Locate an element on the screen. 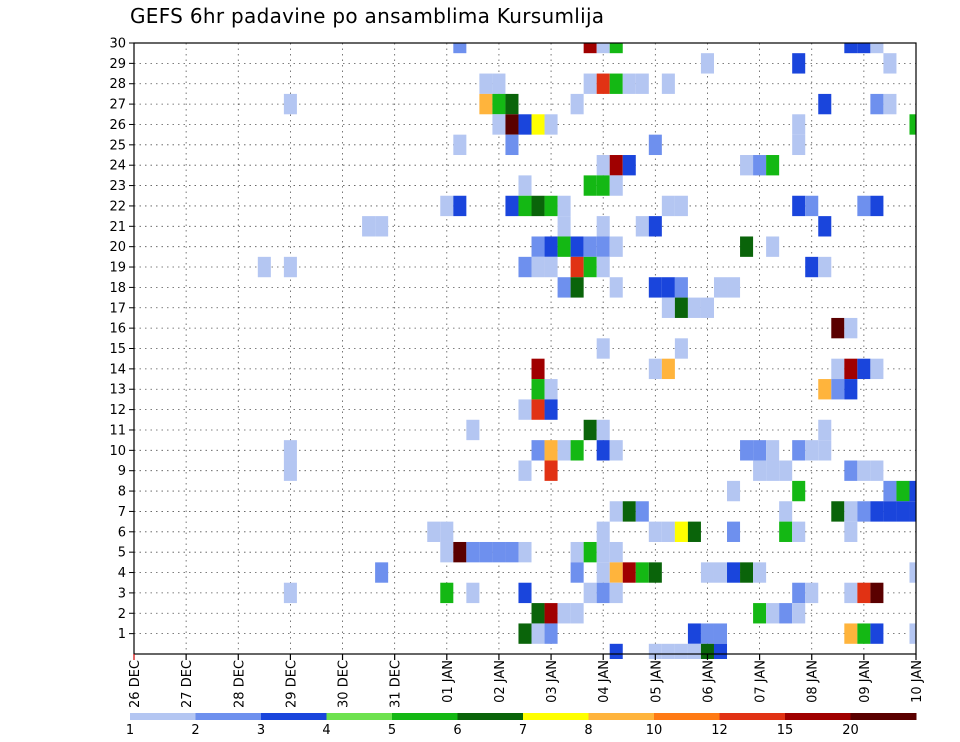 The width and height of the screenshot is (960, 742). y-tick-label: 3 is located at coordinates (122, 593).